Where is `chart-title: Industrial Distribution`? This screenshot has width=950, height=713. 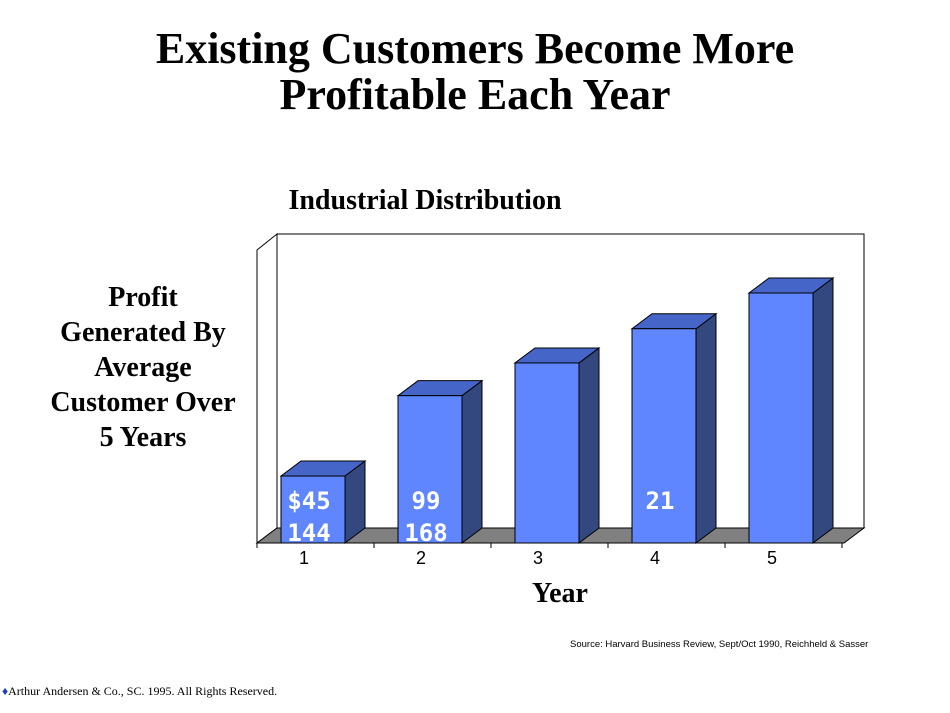
chart-title: Industrial Distribution is located at coordinates (425, 200).